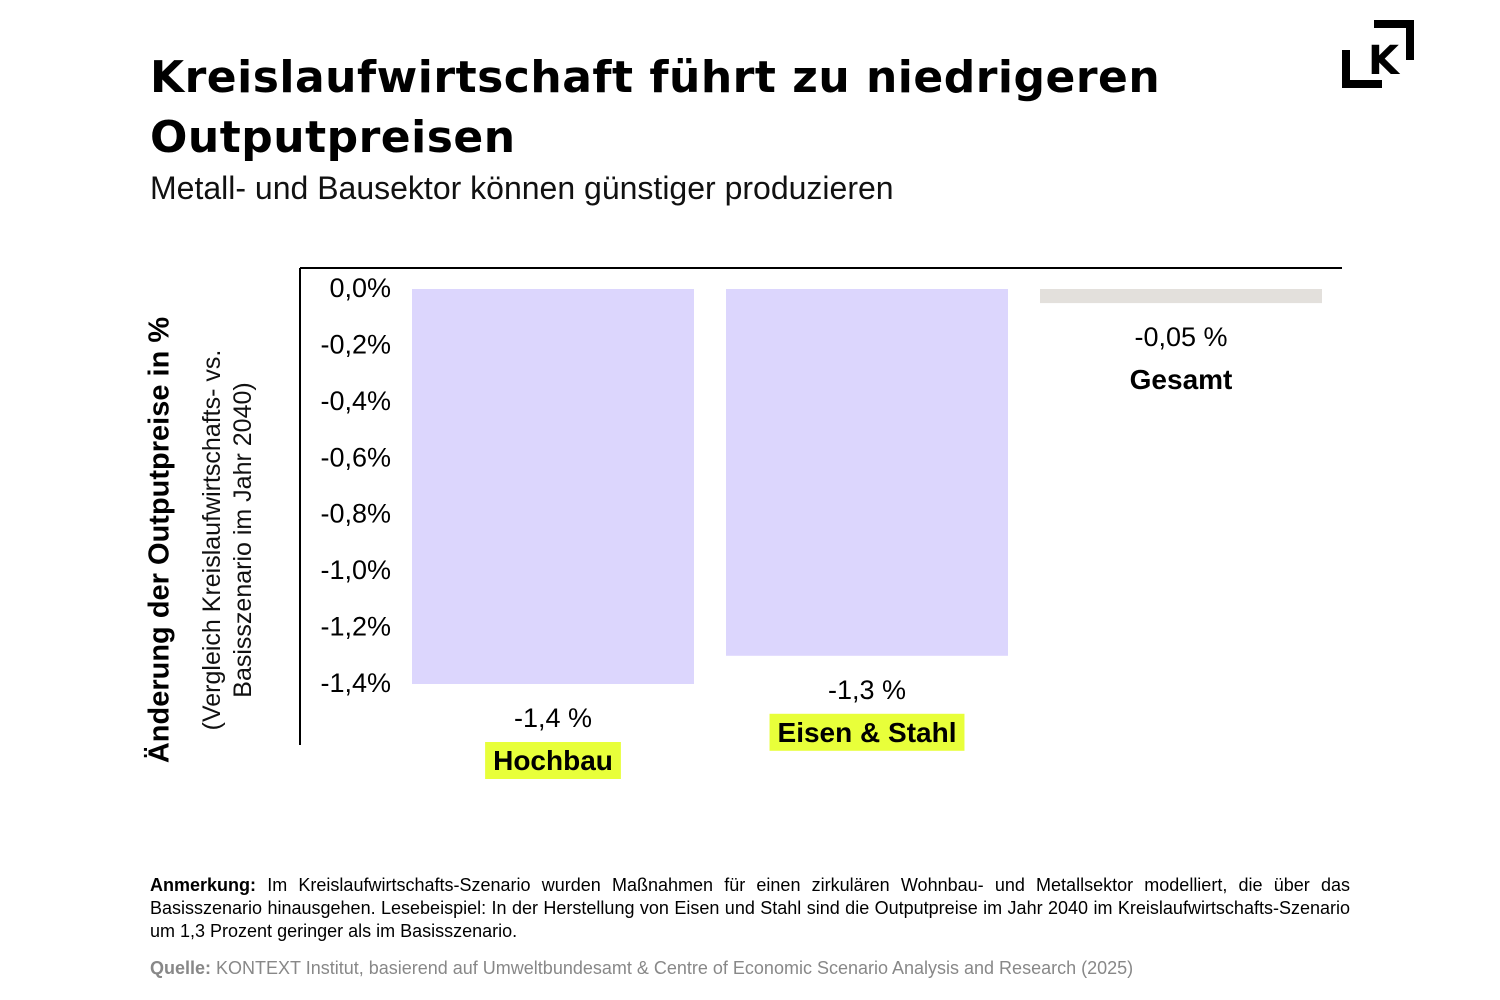 Image resolution: width=1500 pixels, height=1000 pixels. Describe the element at coordinates (355, 570) in the screenshot. I see `y-tick-label: -1,0%` at that location.